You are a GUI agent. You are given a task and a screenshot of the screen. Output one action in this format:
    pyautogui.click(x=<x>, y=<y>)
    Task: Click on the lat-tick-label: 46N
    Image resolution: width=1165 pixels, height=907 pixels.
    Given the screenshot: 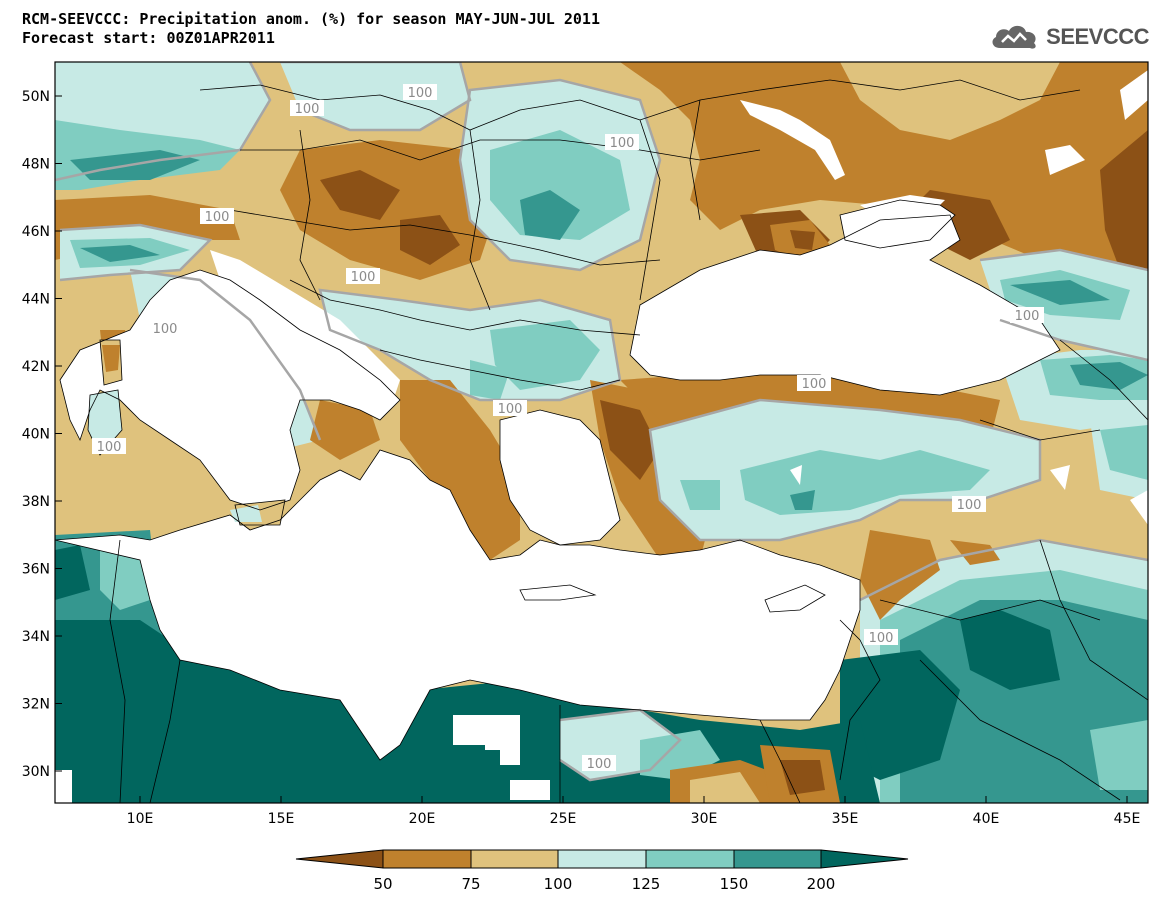 What is the action you would take?
    pyautogui.click(x=36, y=232)
    